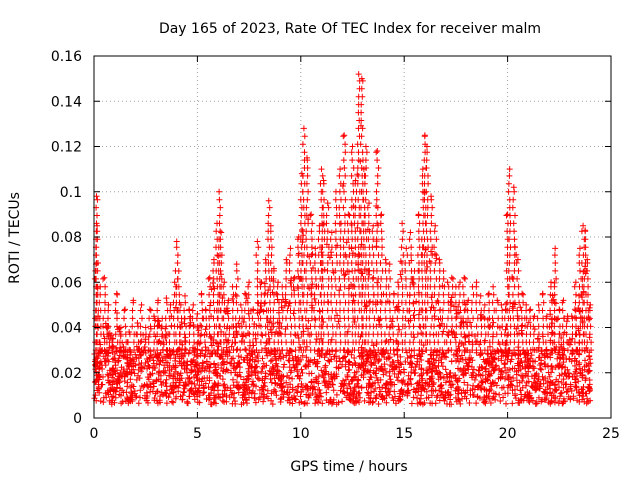  What do you see at coordinates (66, 283) in the screenshot?
I see `y-tick-label: 0.06` at bounding box center [66, 283].